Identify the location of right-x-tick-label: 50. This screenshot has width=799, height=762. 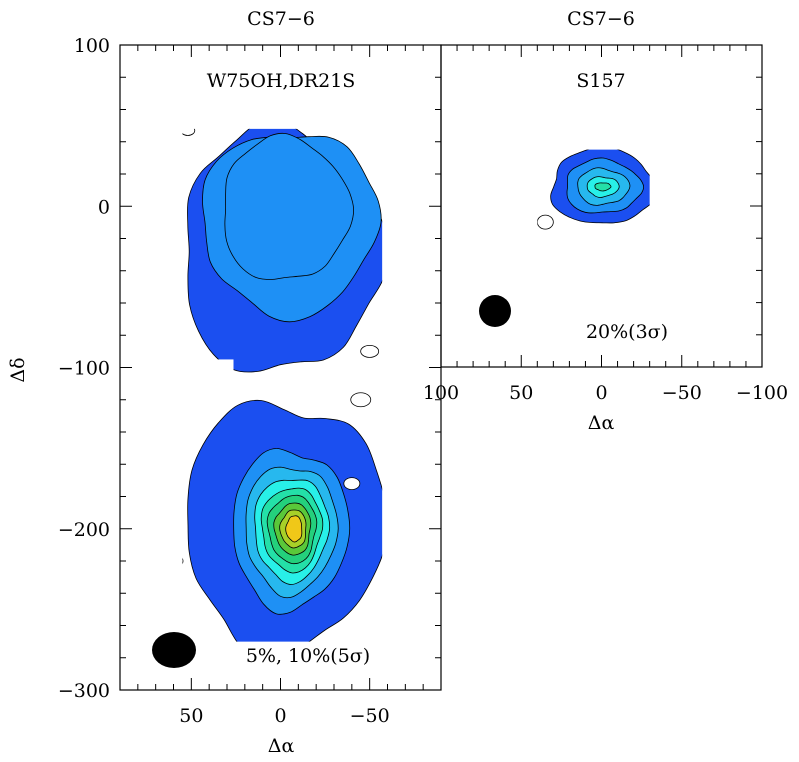
(521, 393).